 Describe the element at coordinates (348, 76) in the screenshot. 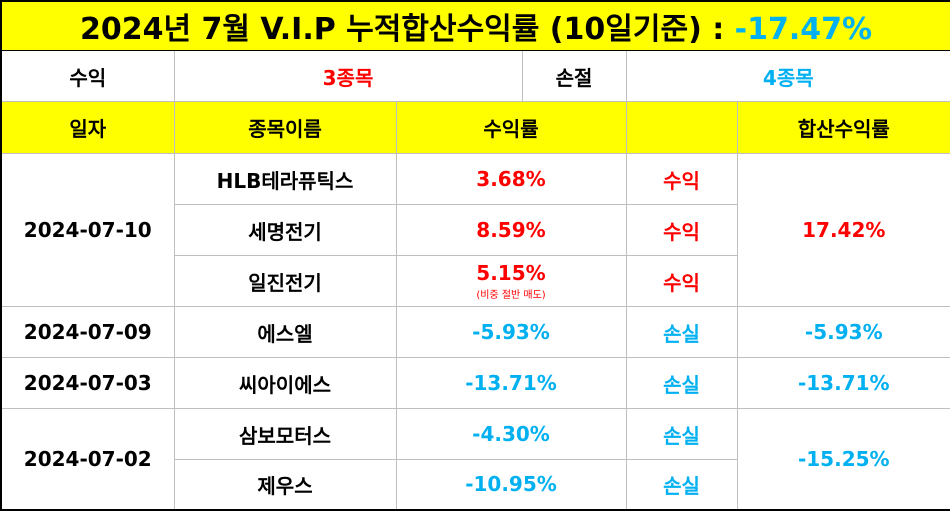

I see `profit-count: 3종목` at that location.